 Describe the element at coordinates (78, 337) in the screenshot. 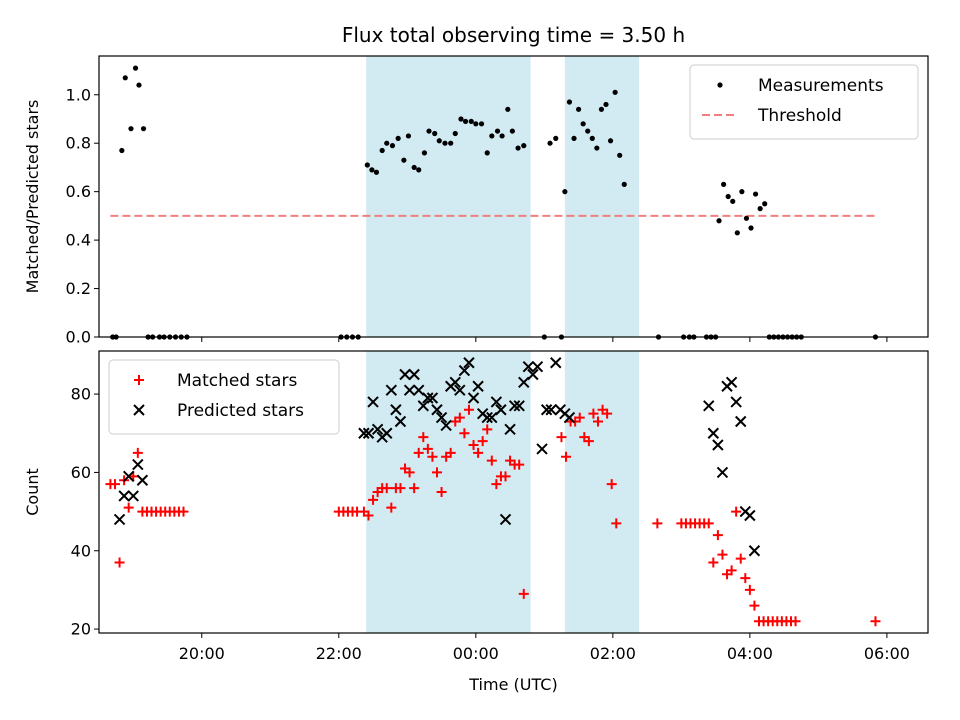

I see `y-tick-label: 0.0` at that location.